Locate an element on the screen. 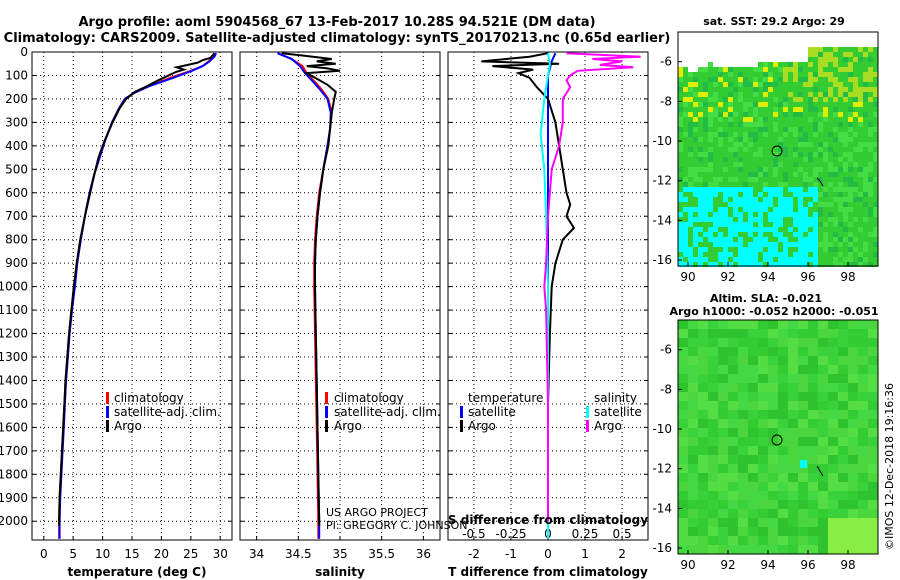 The height and width of the screenshot is (580, 900). map-y-tick-label: -12 is located at coordinates (662, 181).